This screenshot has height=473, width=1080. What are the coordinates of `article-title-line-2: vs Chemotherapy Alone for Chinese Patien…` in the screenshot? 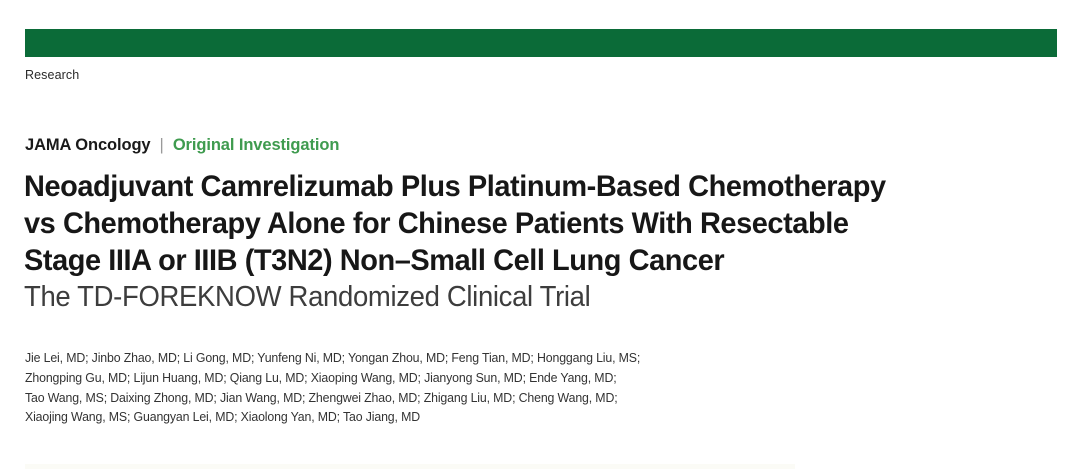 It's located at (436, 223).